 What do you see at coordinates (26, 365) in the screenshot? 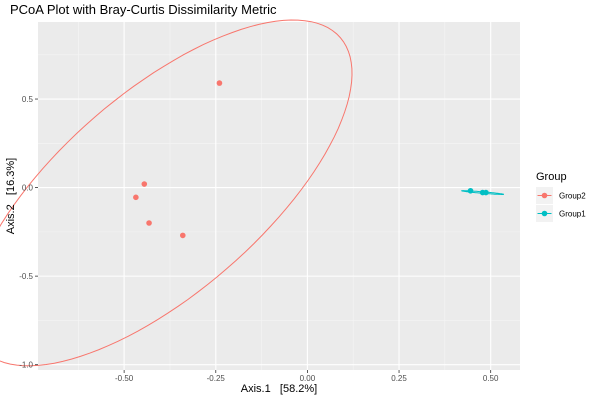
I see `y-tick-label: -1.0` at bounding box center [26, 365].